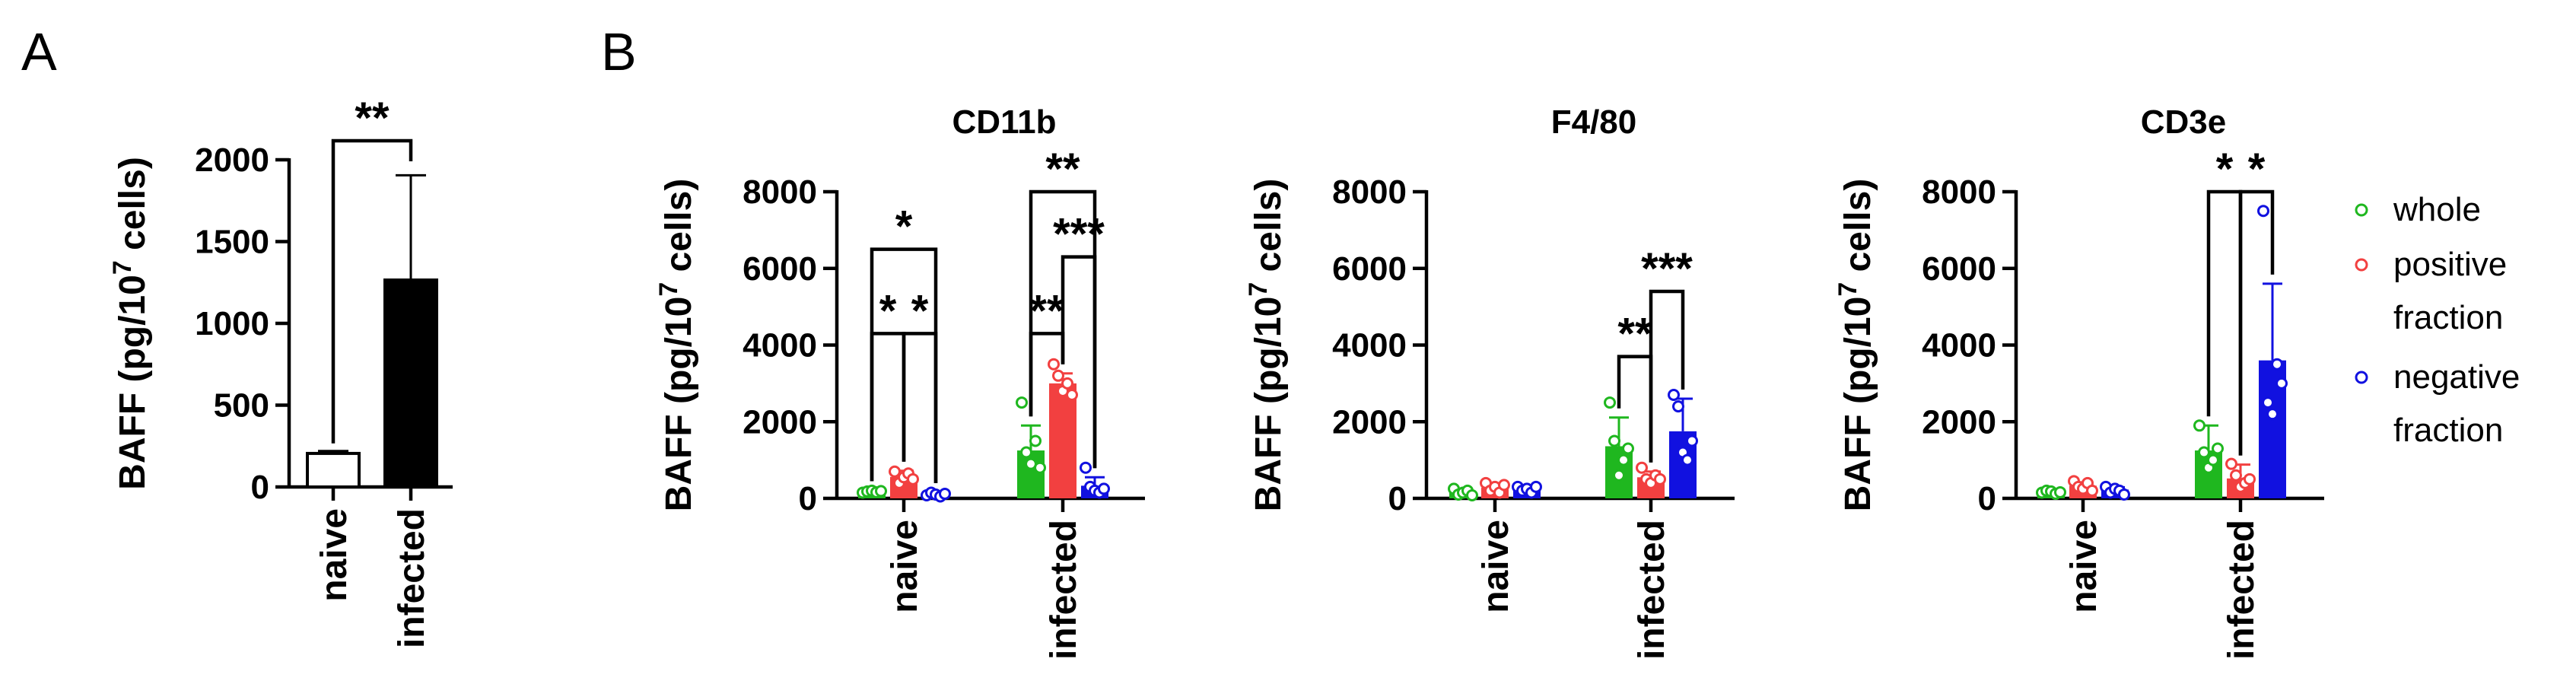  What do you see at coordinates (2450, 264) in the screenshot?
I see `legend-label: positive` at bounding box center [2450, 264].